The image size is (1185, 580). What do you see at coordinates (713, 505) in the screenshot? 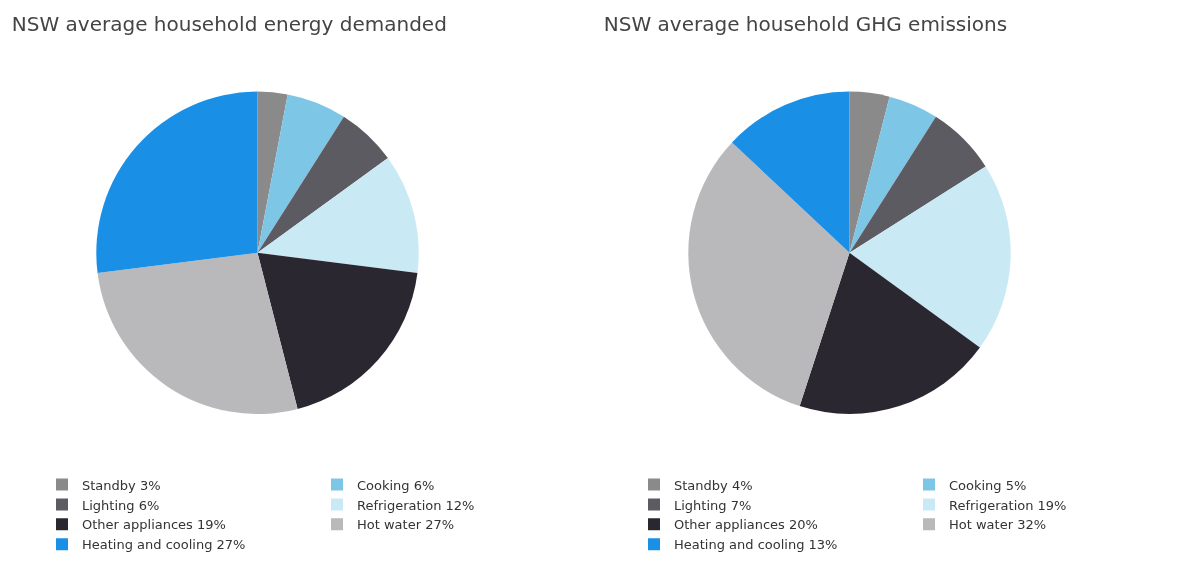
I see `legend-label: Lighting 7%` at bounding box center [713, 505].